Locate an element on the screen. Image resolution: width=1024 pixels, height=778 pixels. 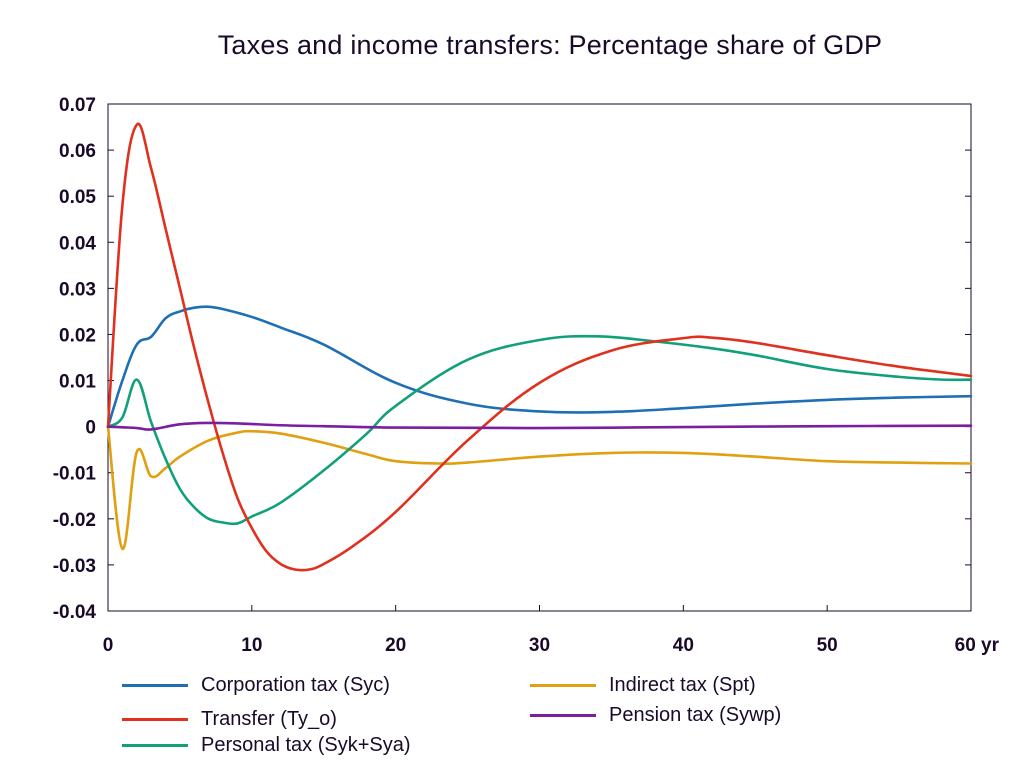
x-tick-label: 50 is located at coordinates (827, 645).